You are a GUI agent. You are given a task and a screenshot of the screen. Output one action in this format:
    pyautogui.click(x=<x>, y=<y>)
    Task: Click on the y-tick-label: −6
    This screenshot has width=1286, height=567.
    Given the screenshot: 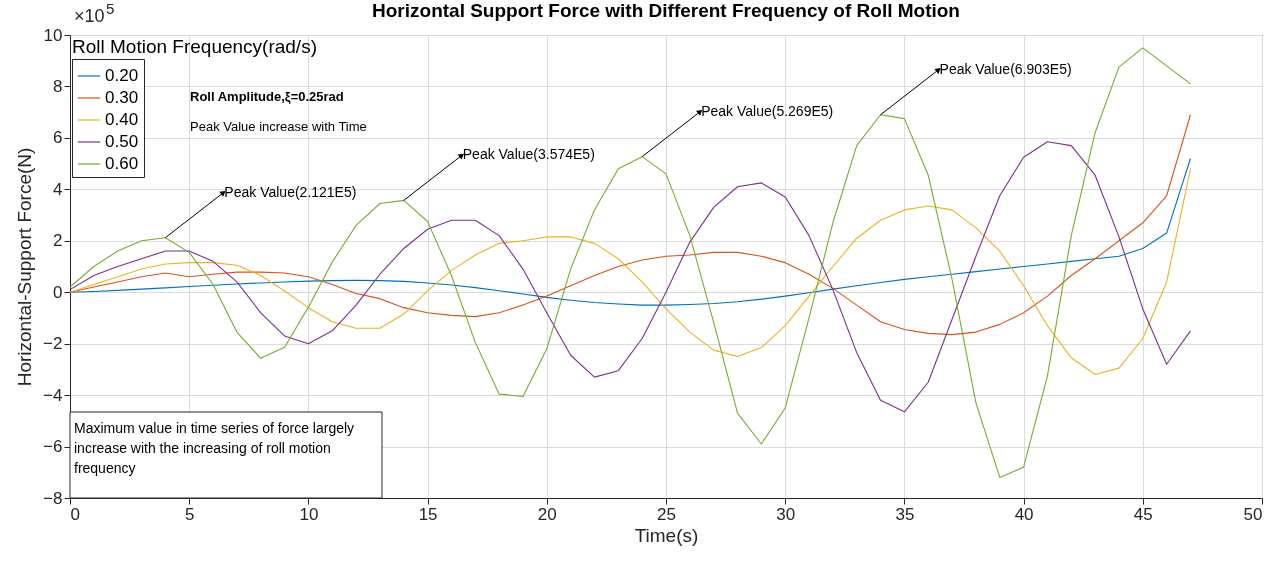 What is the action you would take?
    pyautogui.click(x=53, y=447)
    